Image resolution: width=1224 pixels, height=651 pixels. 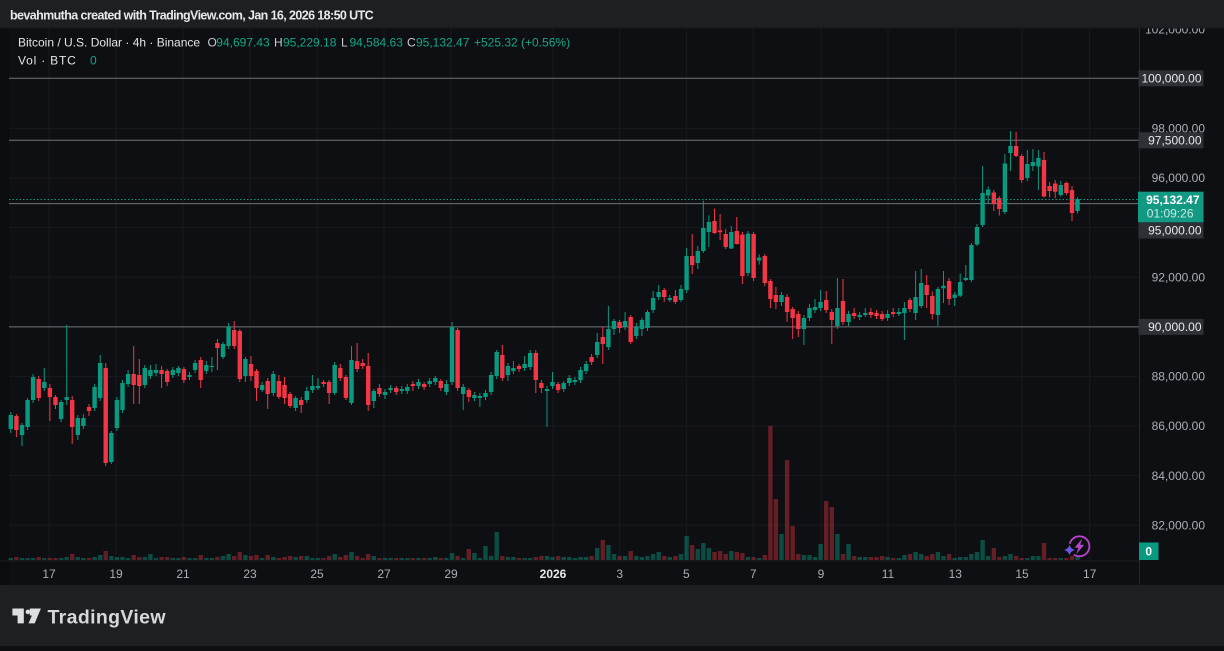 What do you see at coordinates (317, 574) in the screenshot?
I see `svg-text: 25` at bounding box center [317, 574].